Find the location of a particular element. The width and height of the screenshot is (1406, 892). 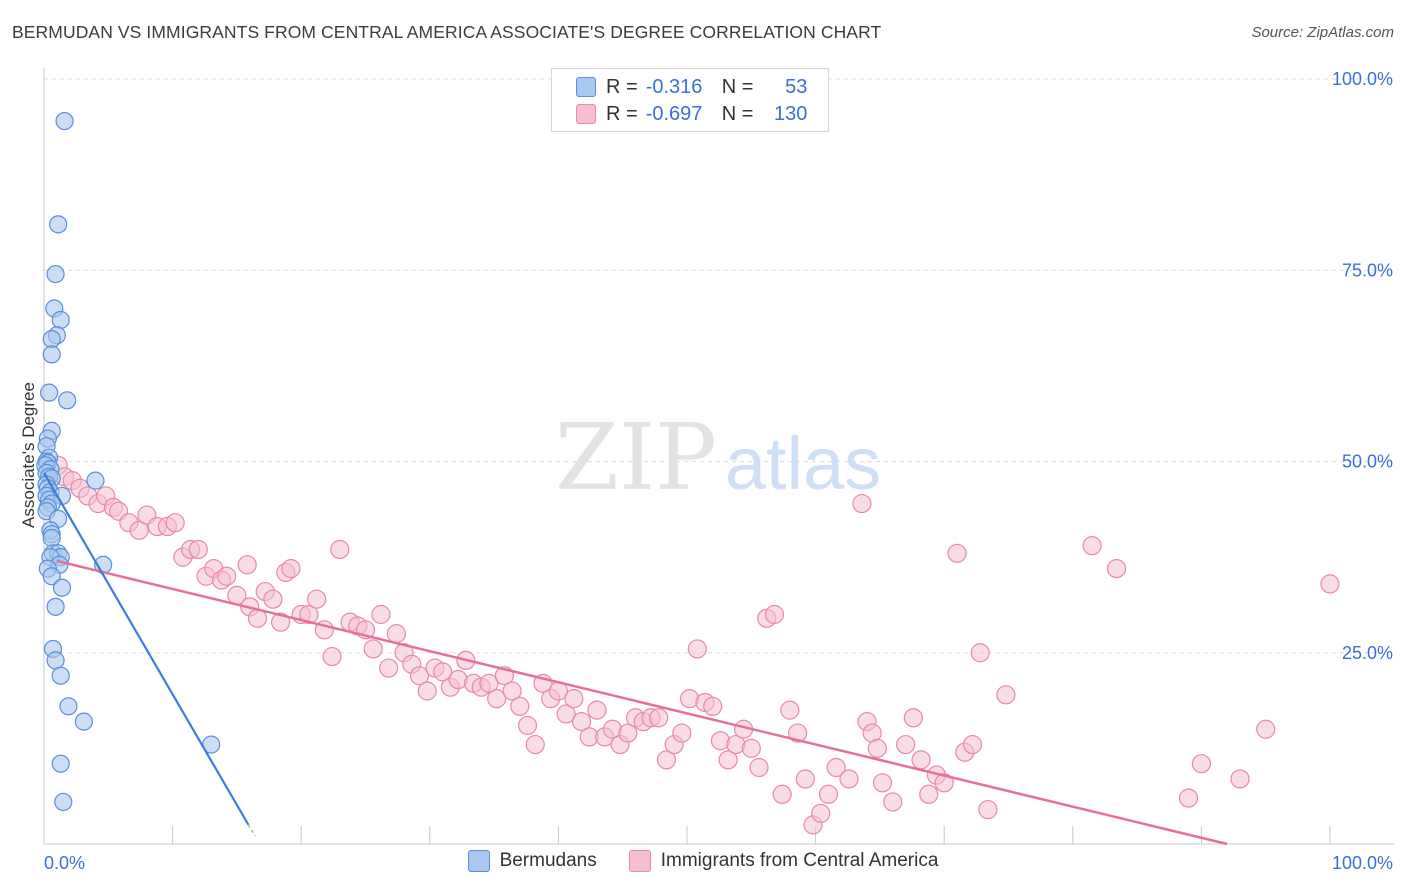

source-credit: Source: ZipAtlas.com is located at coordinates (1322, 32).